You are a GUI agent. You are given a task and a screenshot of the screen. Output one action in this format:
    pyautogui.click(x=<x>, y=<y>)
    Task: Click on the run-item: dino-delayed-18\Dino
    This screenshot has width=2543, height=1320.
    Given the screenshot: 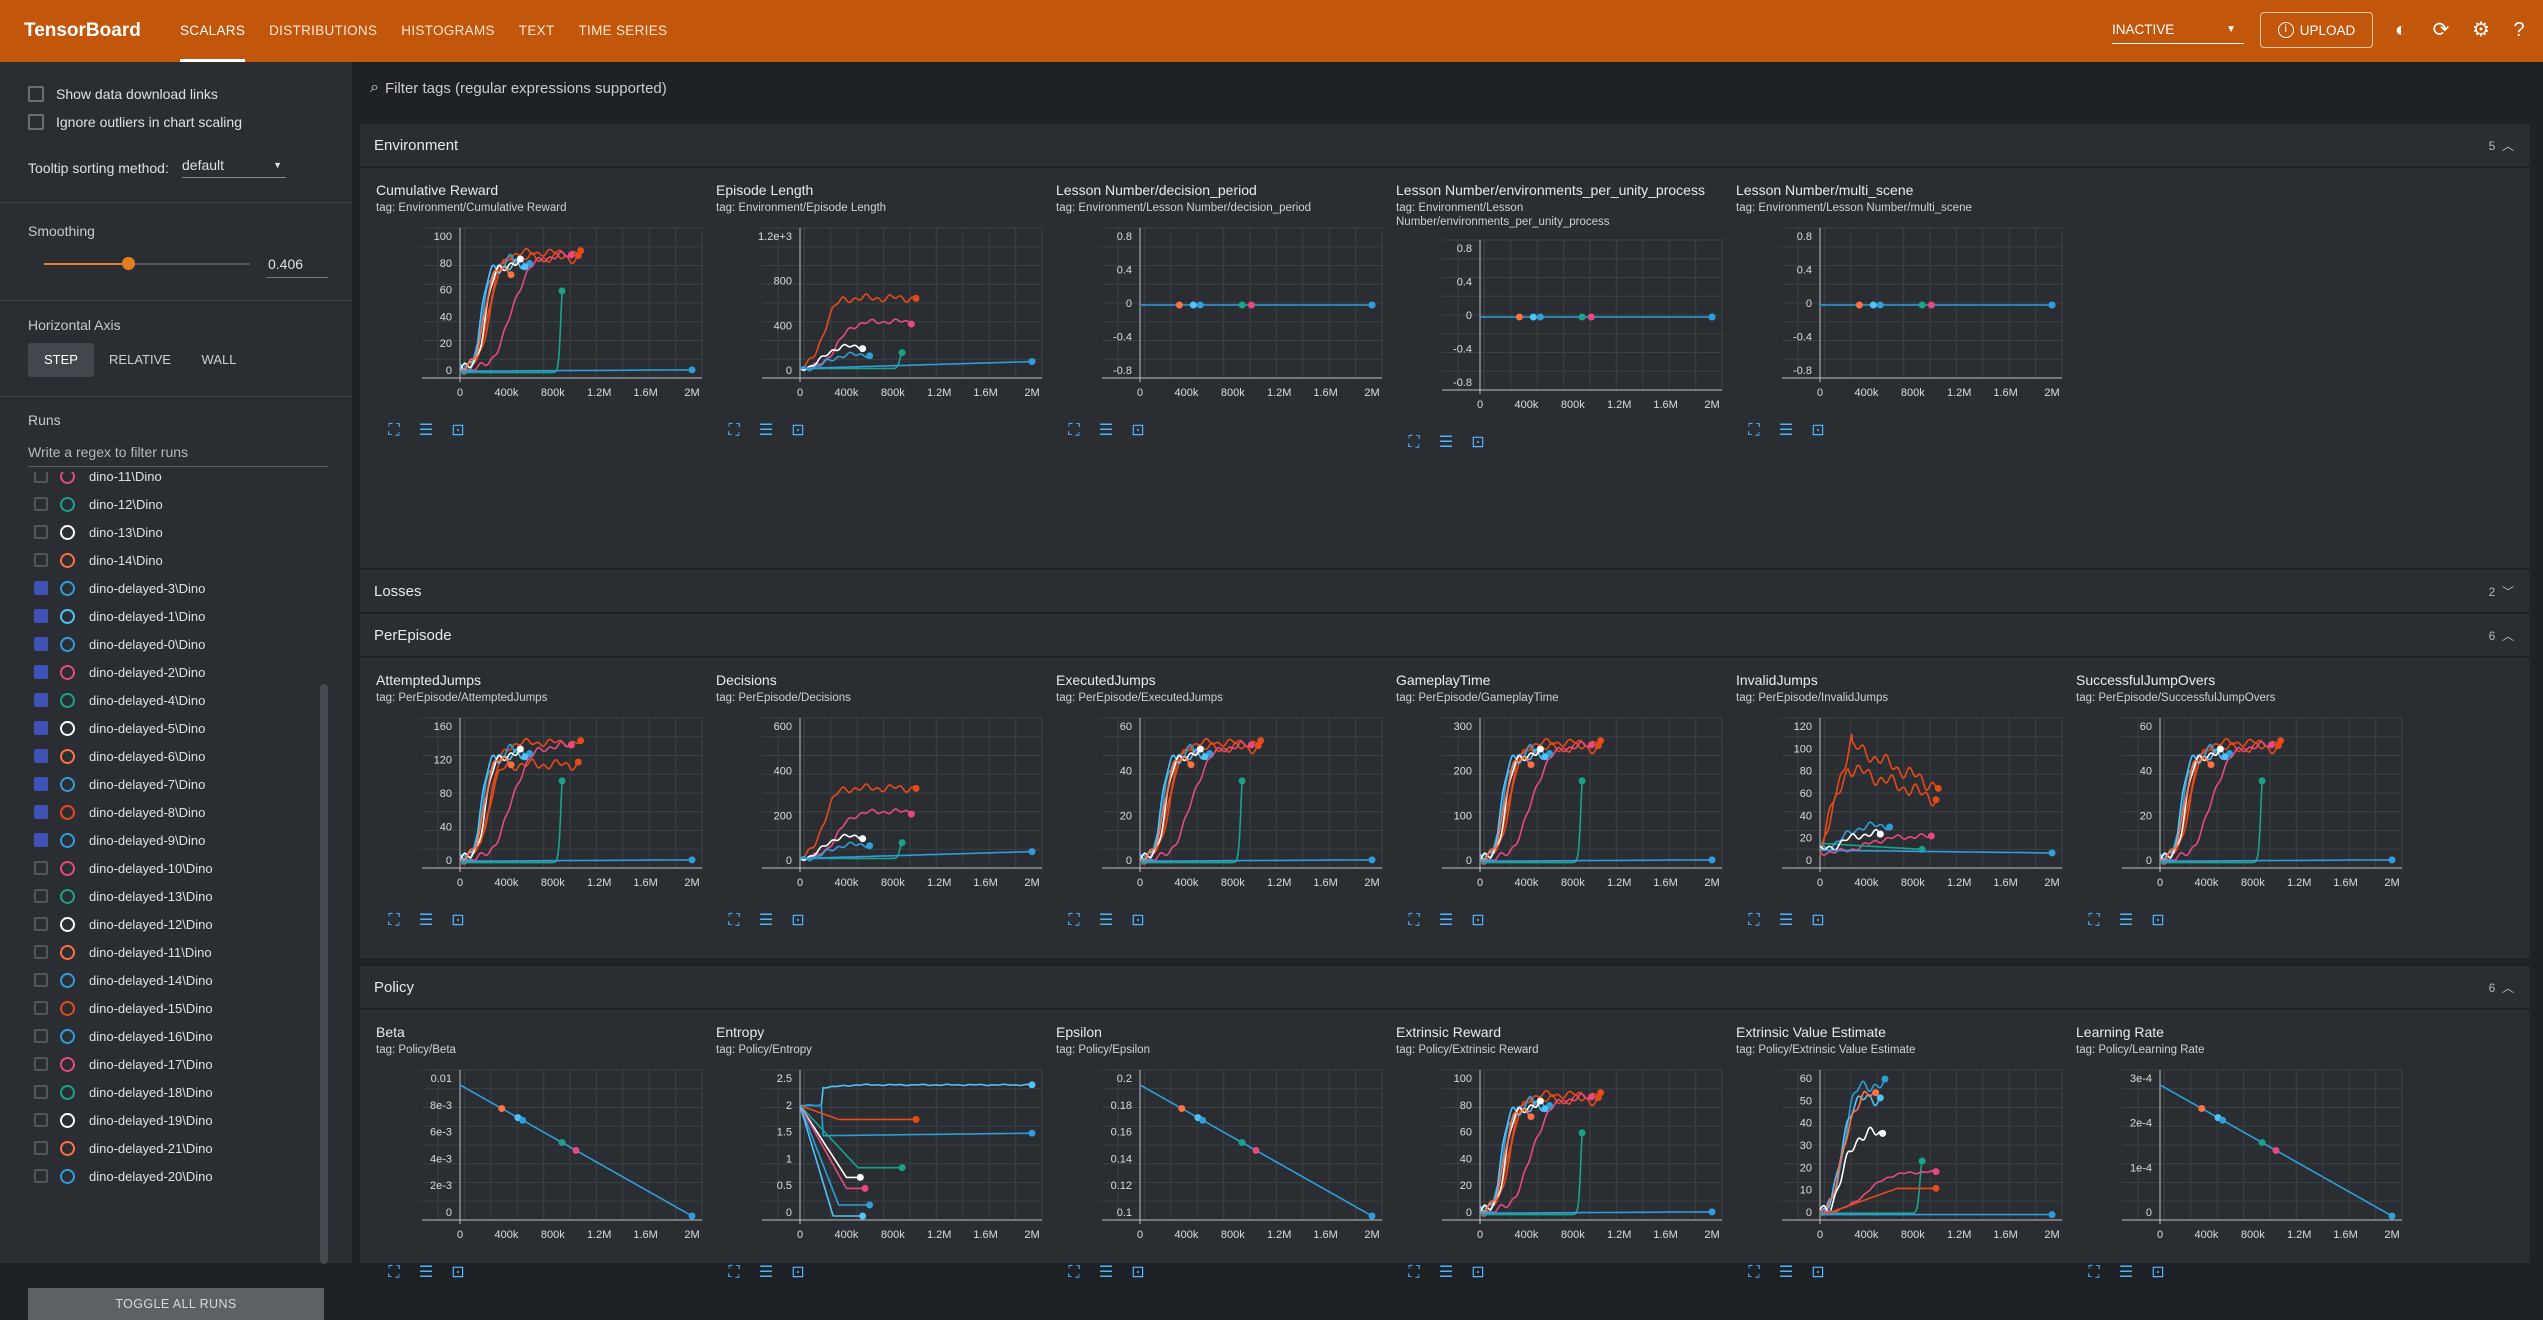 What is the action you would take?
    pyautogui.click(x=123, y=1092)
    